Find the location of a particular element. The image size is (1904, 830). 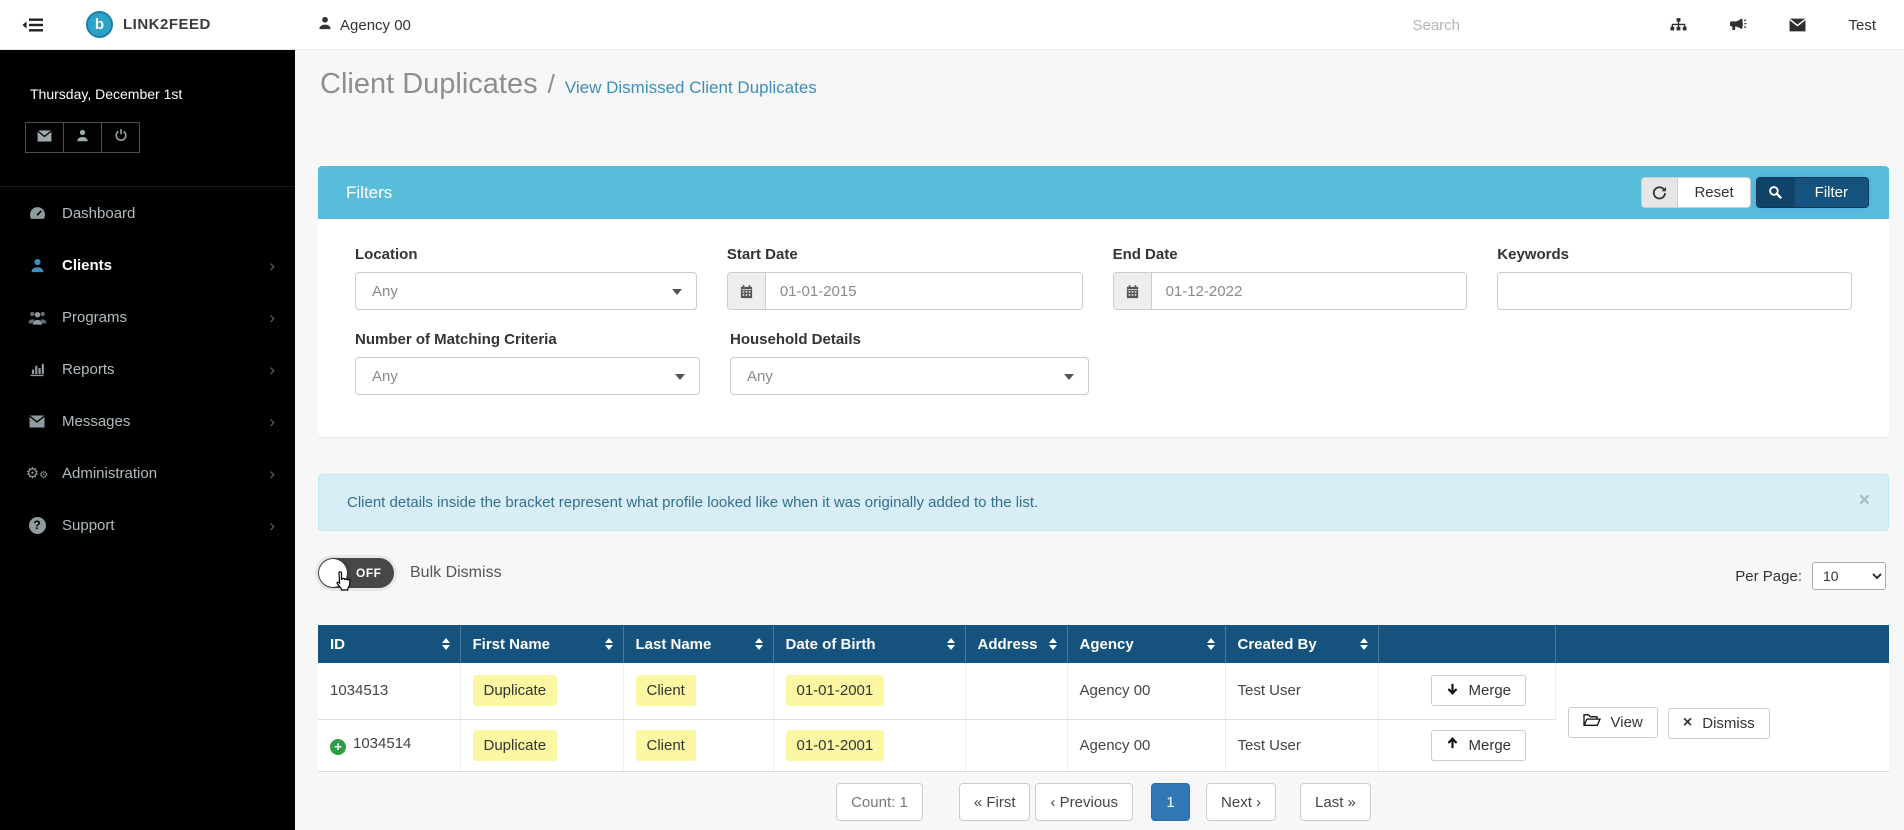

sidebar-item-clients: Clients › is located at coordinates (147, 265).